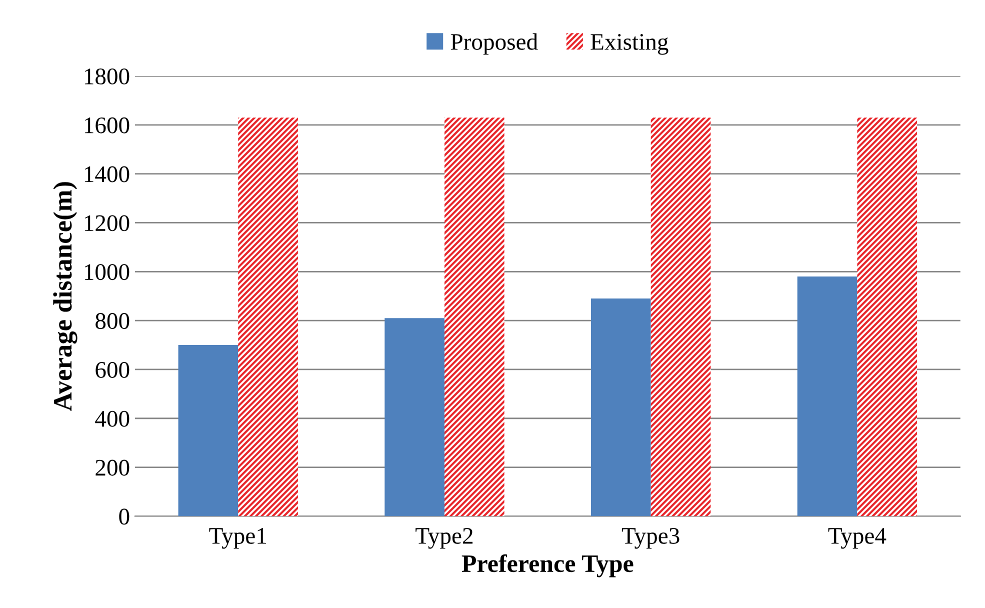 This screenshot has height=608, width=985. What do you see at coordinates (113, 370) in the screenshot?
I see `y-tick-label: 600` at bounding box center [113, 370].